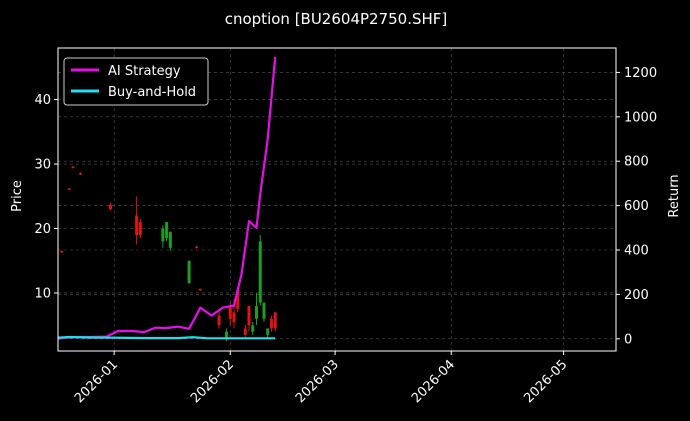  I want to click on y2-tick-label: 400, so click(636, 251).